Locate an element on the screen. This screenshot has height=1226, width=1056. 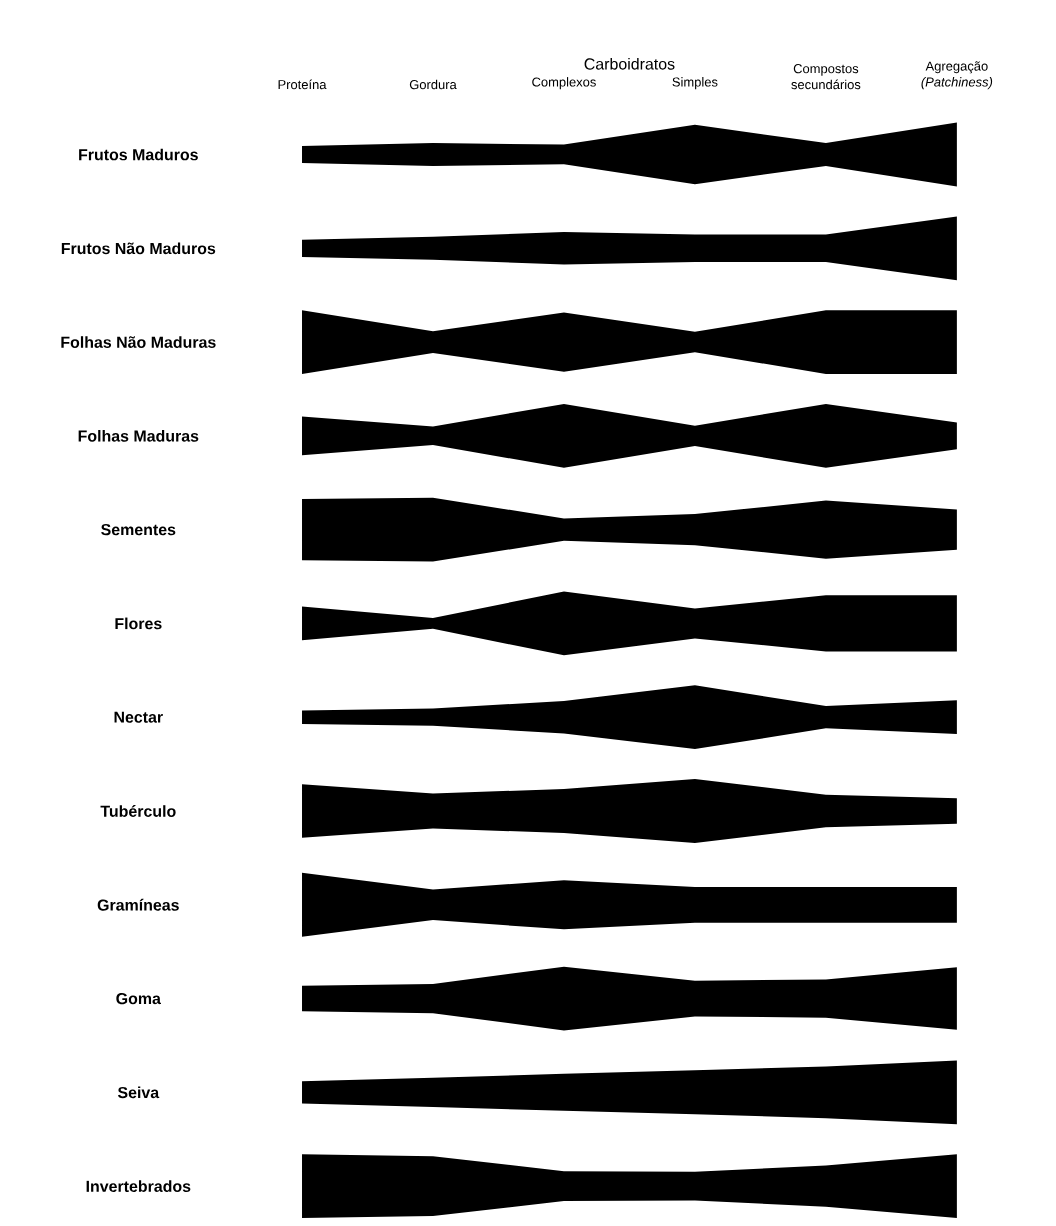
text: Carboidratos is located at coordinates (629, 63).